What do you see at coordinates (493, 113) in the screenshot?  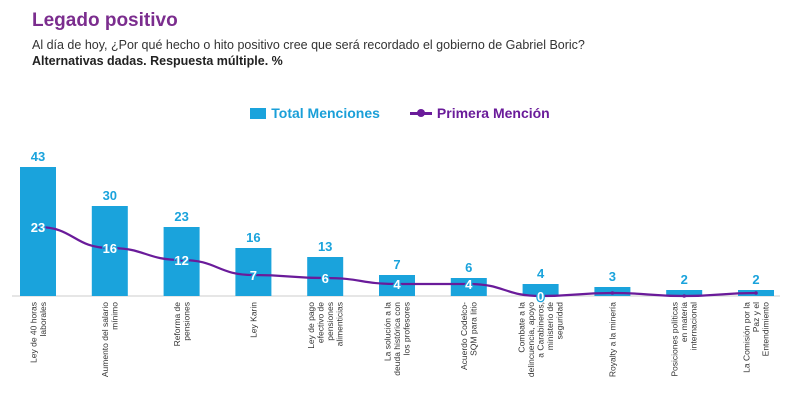 I see `legend-label-first: Primera Mención` at bounding box center [493, 113].